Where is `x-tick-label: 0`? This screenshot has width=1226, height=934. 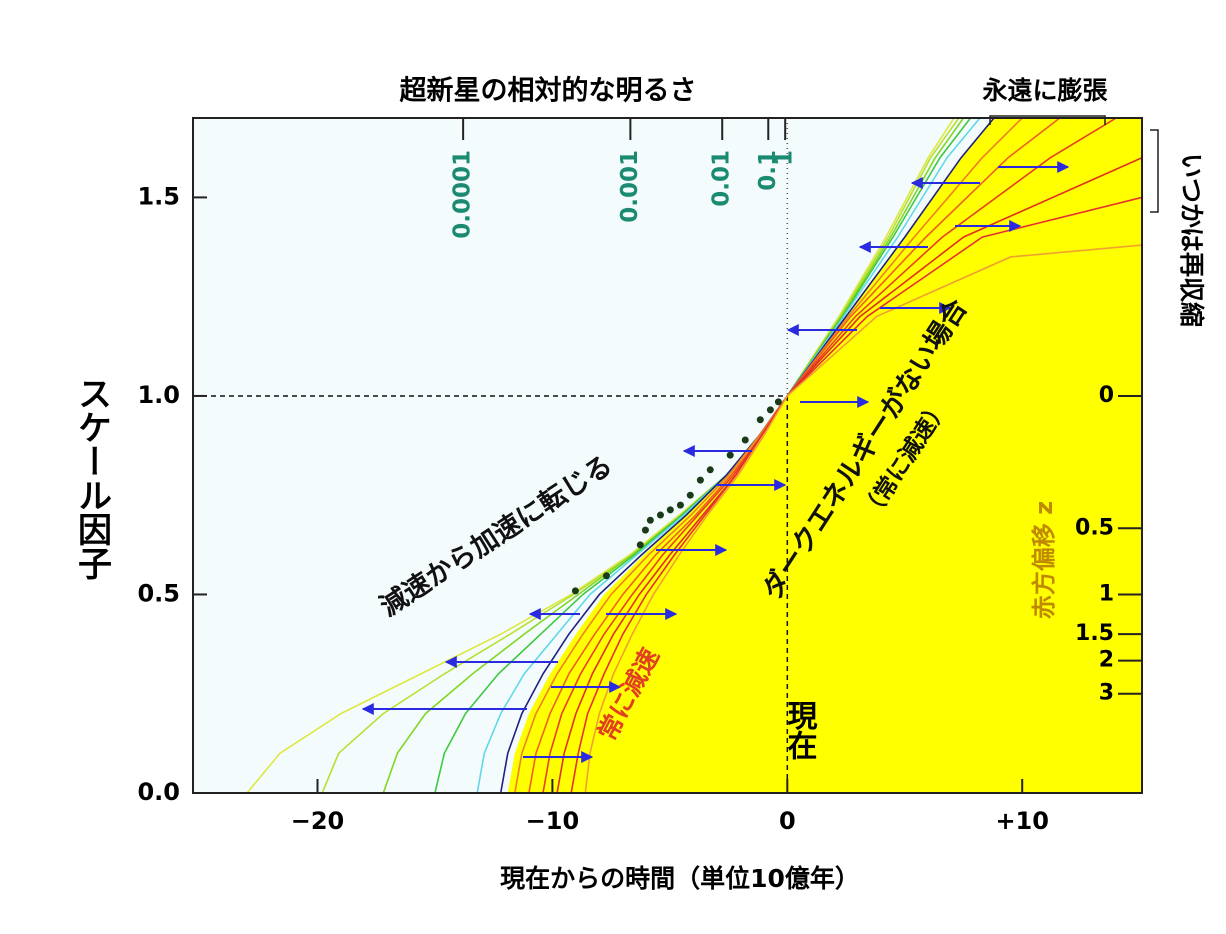 x-tick-label: 0 is located at coordinates (787, 821).